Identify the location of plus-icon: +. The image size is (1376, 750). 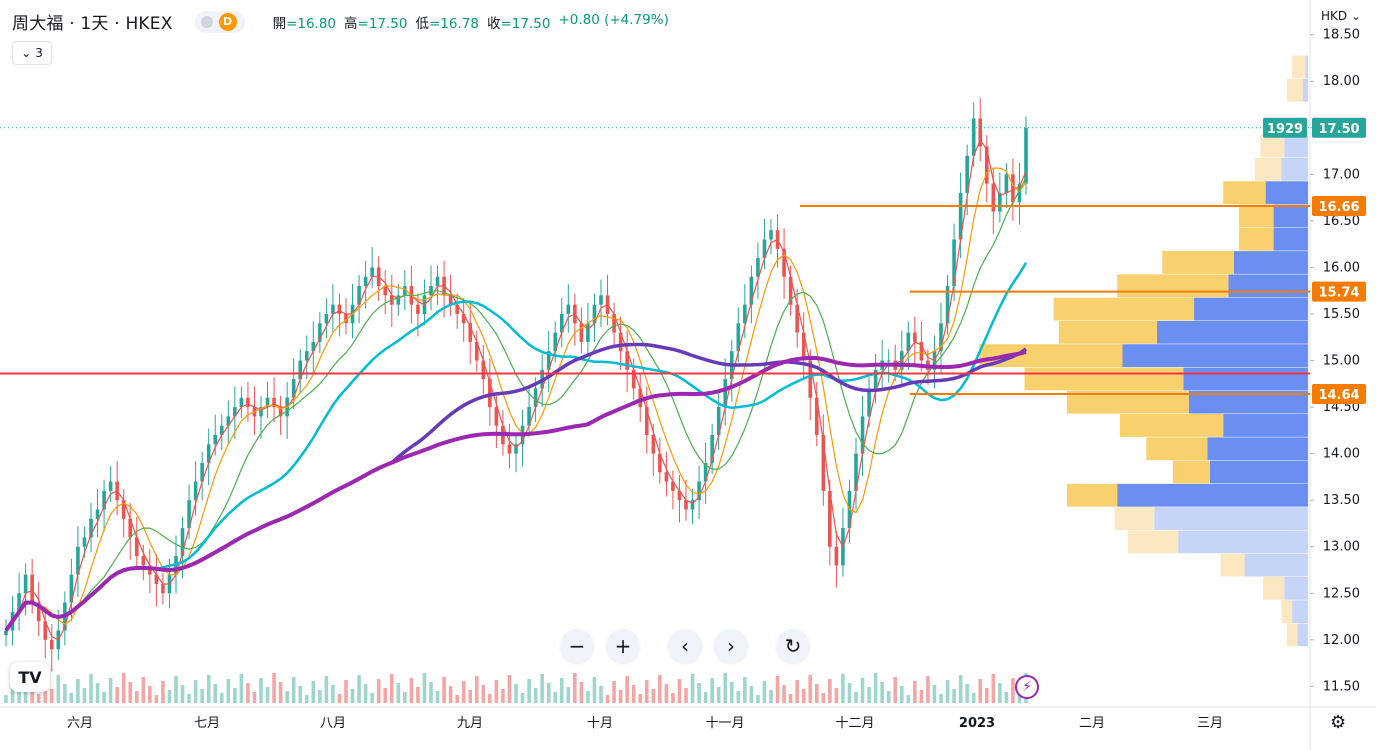
(623, 646).